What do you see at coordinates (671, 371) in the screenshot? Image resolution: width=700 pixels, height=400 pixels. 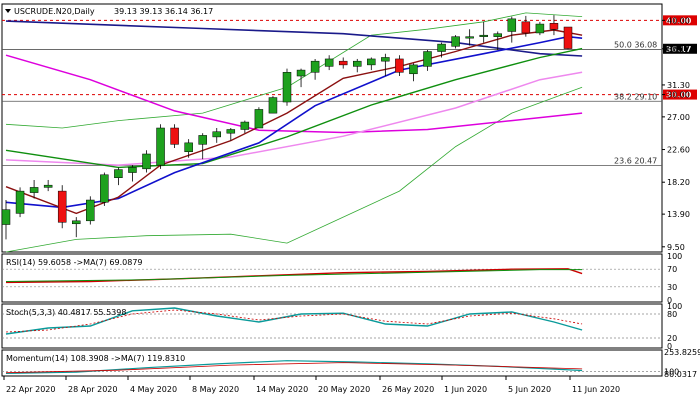 I see `momentum-axis-label: 100` at bounding box center [671, 371].